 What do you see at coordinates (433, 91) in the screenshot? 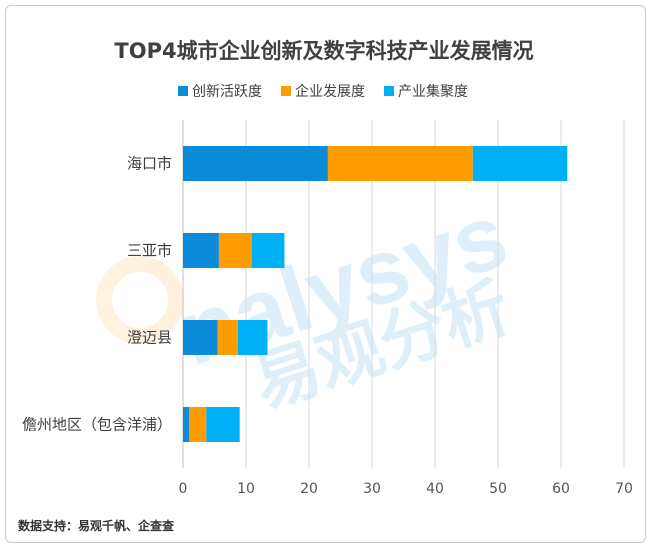
I see `legend-label: 产业集聚度` at bounding box center [433, 91].